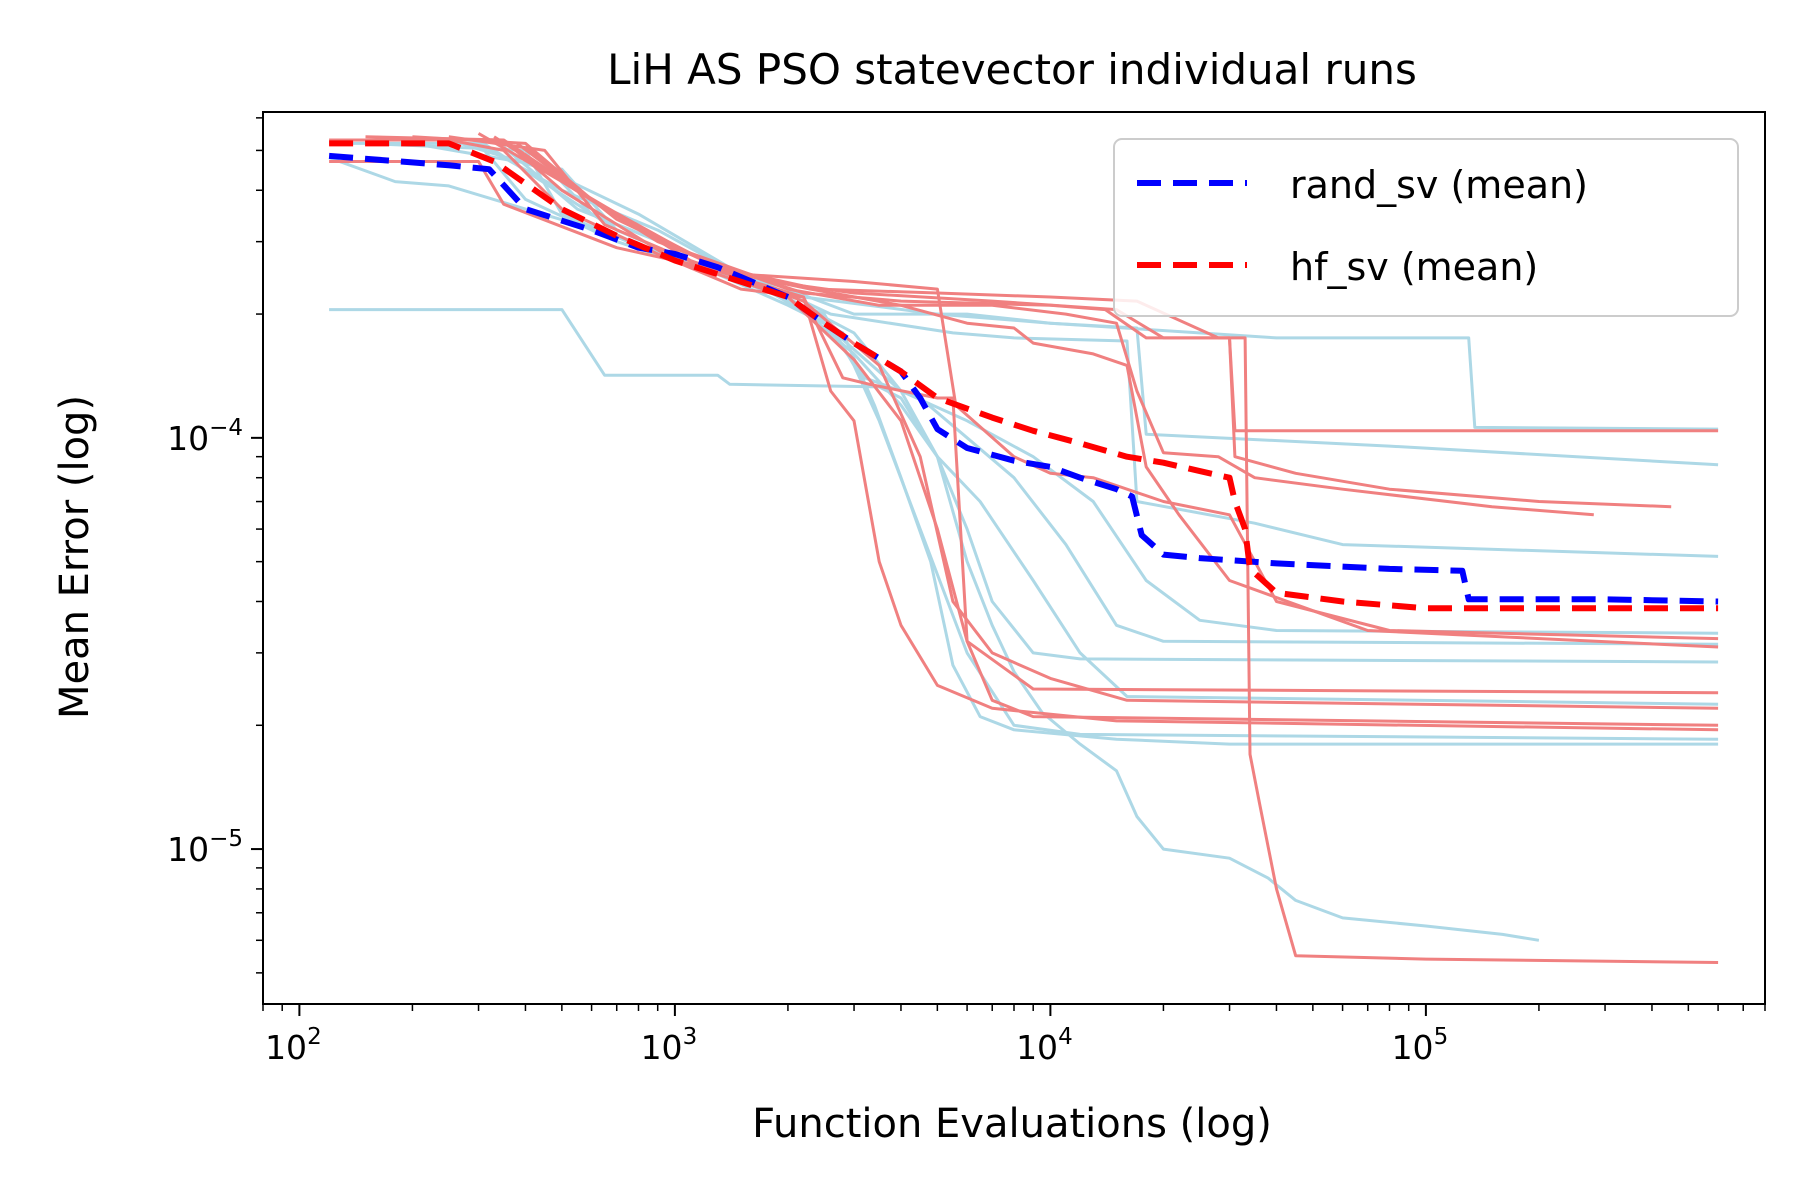  Describe the element at coordinates (1414, 267) in the screenshot. I see `legend-label-hf-mean: hf_sv (mean)` at that location.